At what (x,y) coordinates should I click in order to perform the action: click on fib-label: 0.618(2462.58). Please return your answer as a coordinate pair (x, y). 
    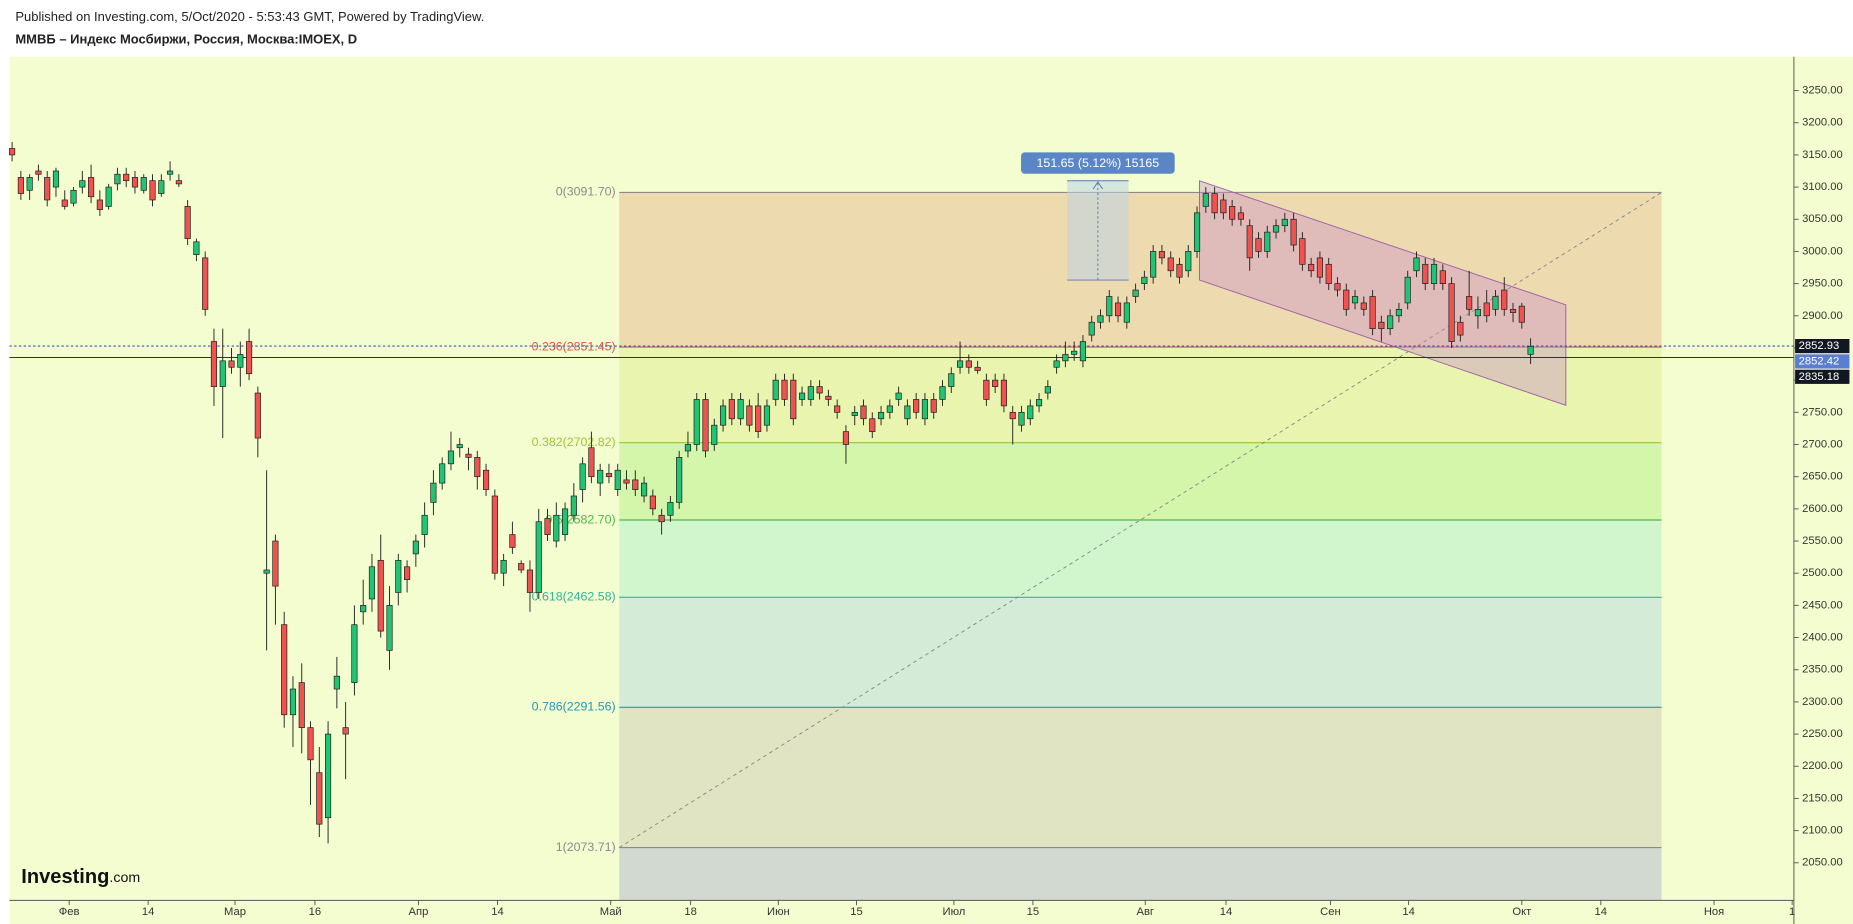
    Looking at the image, I should click on (574, 597).